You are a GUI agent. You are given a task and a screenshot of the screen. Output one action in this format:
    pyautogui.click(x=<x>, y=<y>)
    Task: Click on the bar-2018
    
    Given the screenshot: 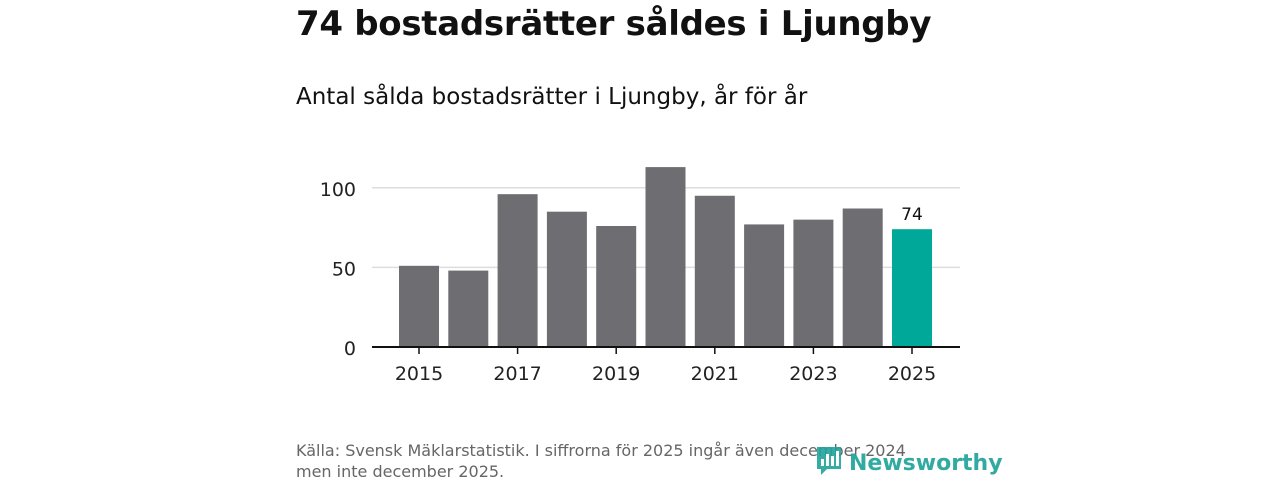 What is the action you would take?
    pyautogui.click(x=566, y=279)
    